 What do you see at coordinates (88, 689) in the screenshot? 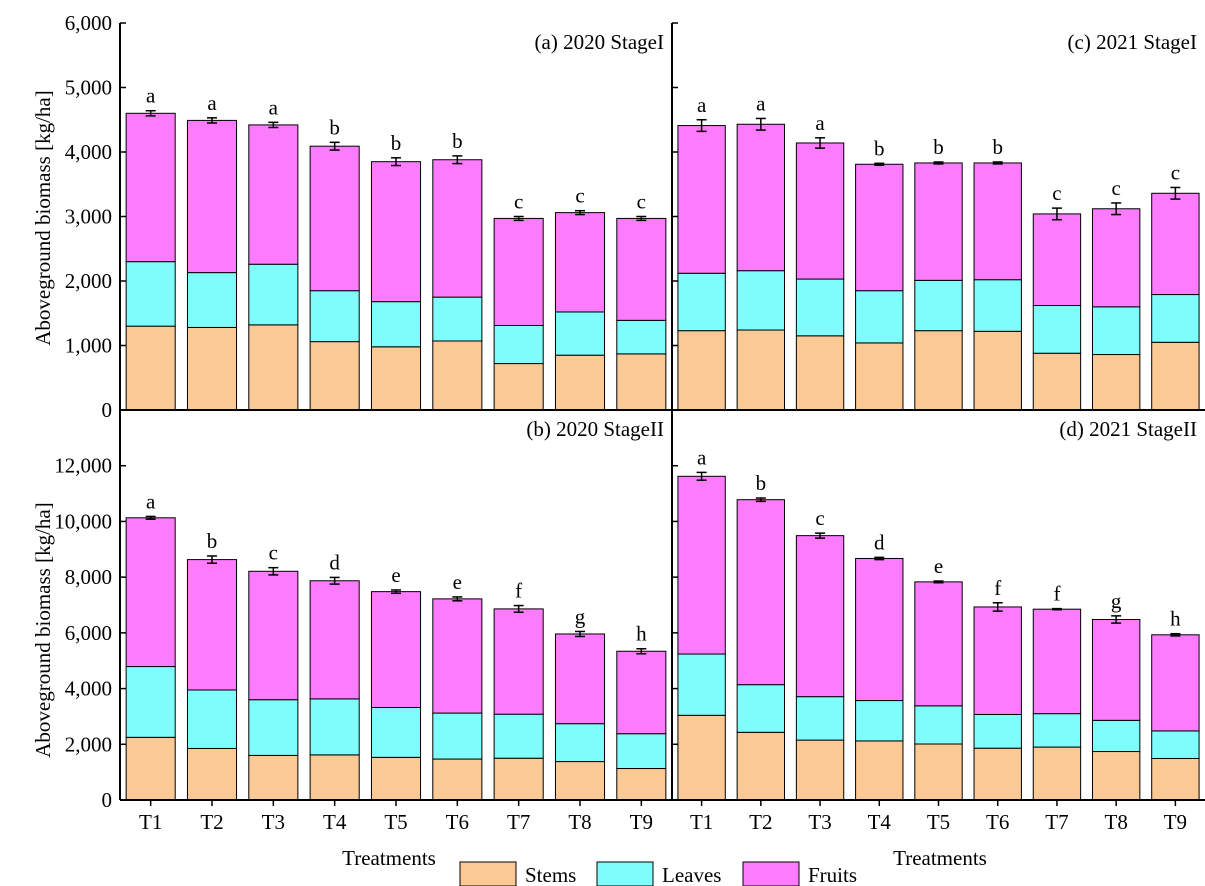
I see `y-tick-label: 4,000` at bounding box center [88, 689].